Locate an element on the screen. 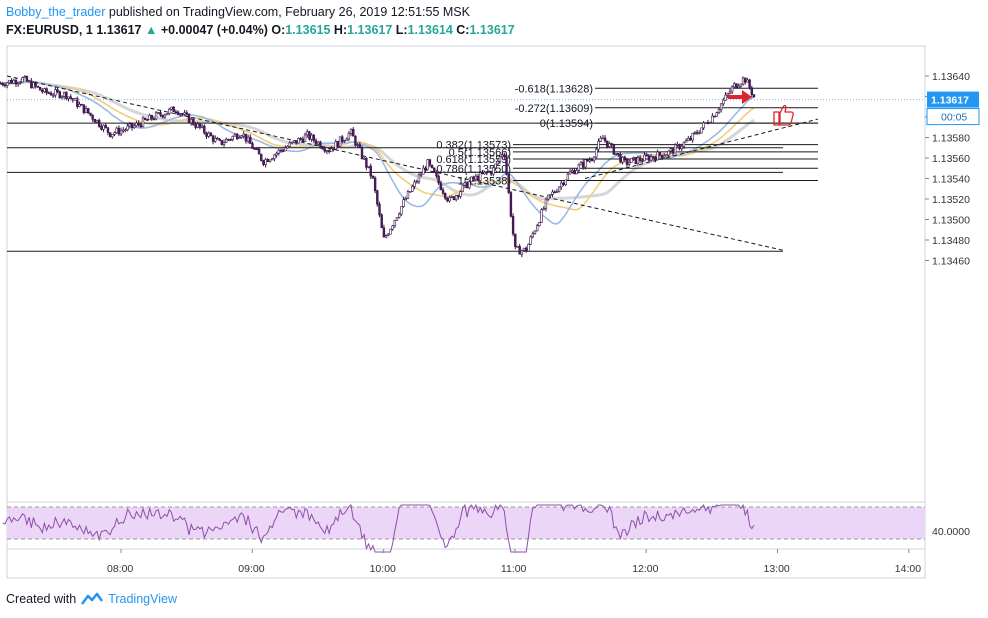  author-link: Bobby_the_trader is located at coordinates (56, 12).